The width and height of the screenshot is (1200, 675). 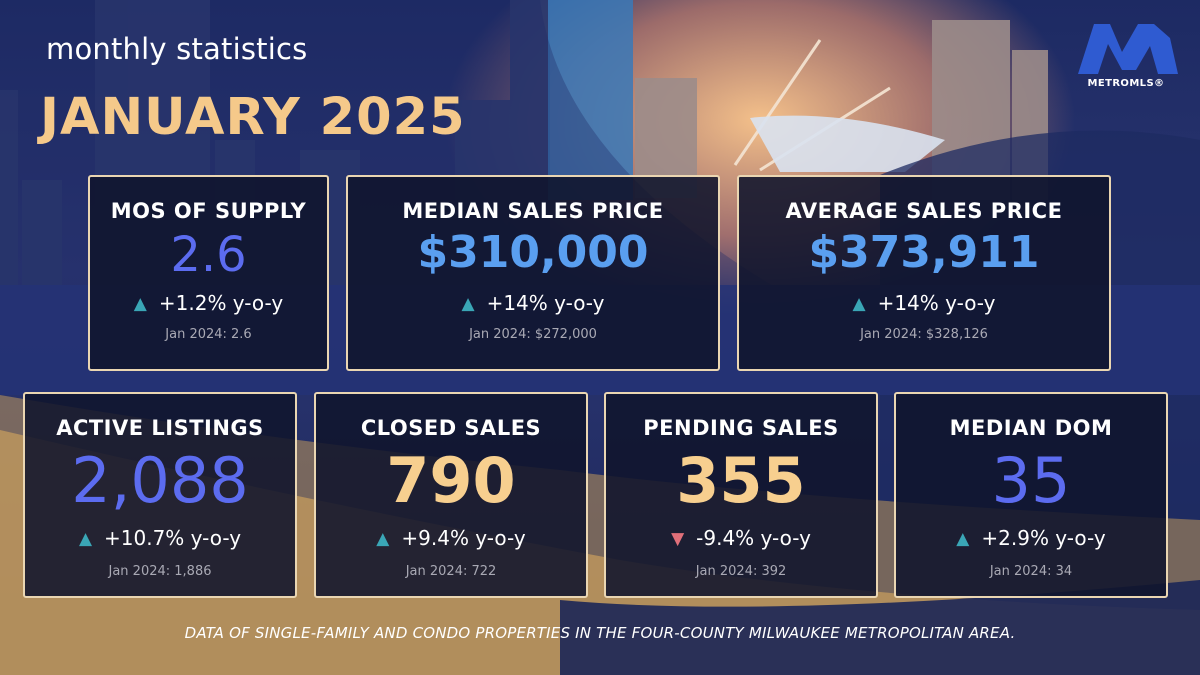 What do you see at coordinates (208, 211) in the screenshot?
I see `card-label: MOS OF SUPPLY` at bounding box center [208, 211].